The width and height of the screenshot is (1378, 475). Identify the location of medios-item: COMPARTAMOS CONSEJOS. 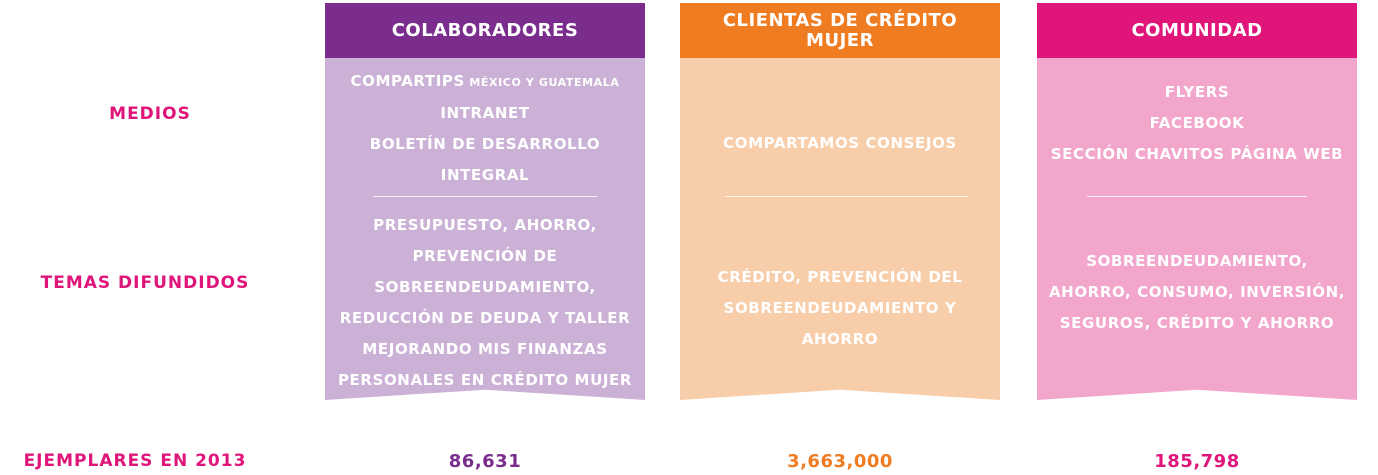
(840, 143).